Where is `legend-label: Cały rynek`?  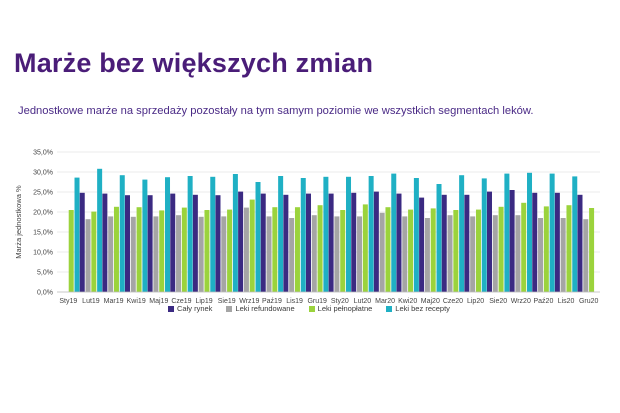
legend-label: Cały rynek is located at coordinates (195, 308).